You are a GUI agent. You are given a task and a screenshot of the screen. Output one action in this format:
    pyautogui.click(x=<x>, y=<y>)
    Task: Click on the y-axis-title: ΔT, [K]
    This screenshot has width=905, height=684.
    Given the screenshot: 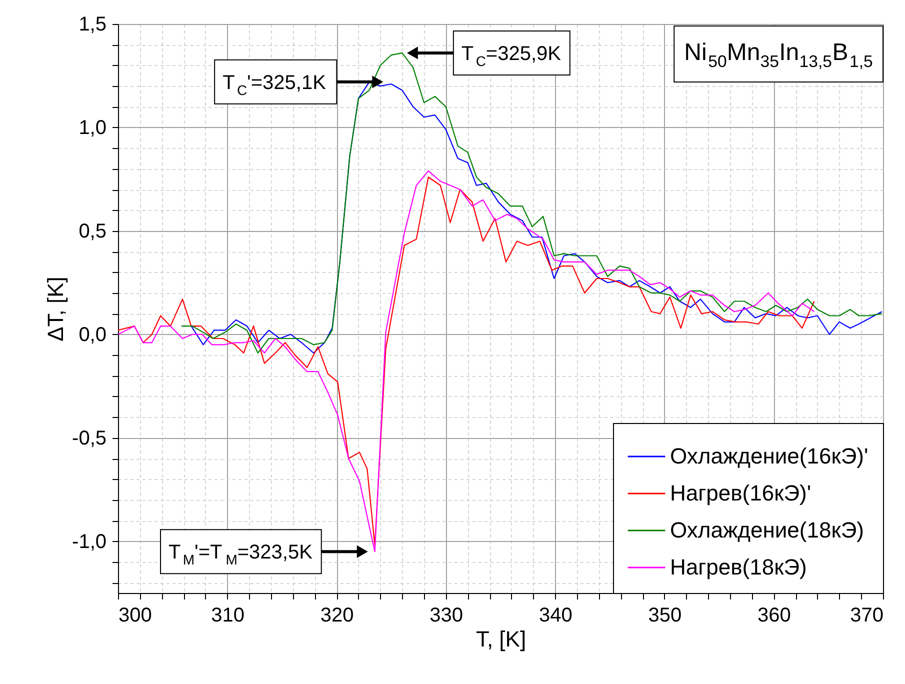 What is the action you would take?
    pyautogui.click(x=55, y=309)
    